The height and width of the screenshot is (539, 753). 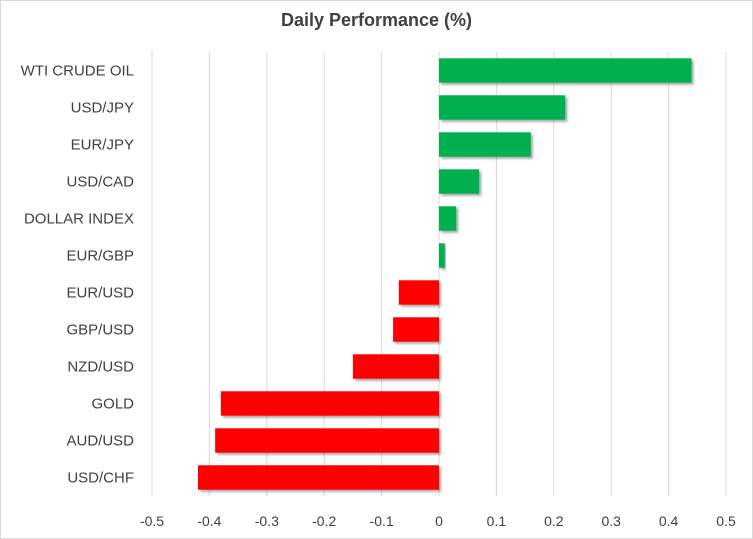 I want to click on x-tick-label: 0.5, so click(x=726, y=521).